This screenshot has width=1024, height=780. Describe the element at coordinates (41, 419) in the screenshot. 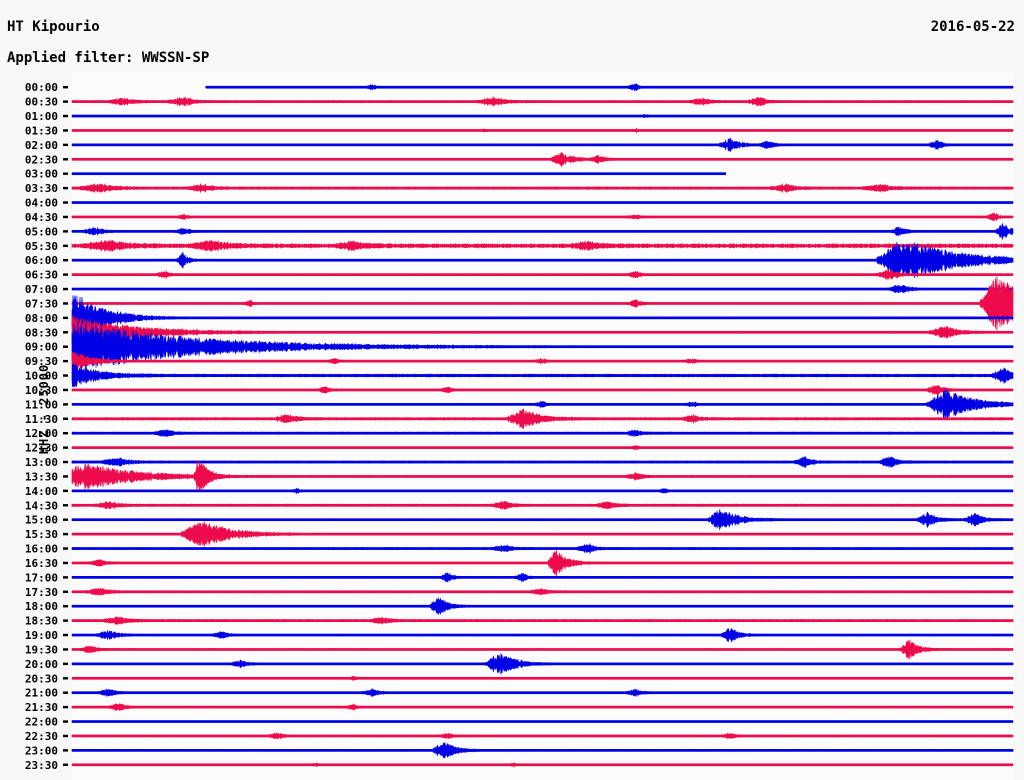

I see `time-axis-label: 11:30` at that location.